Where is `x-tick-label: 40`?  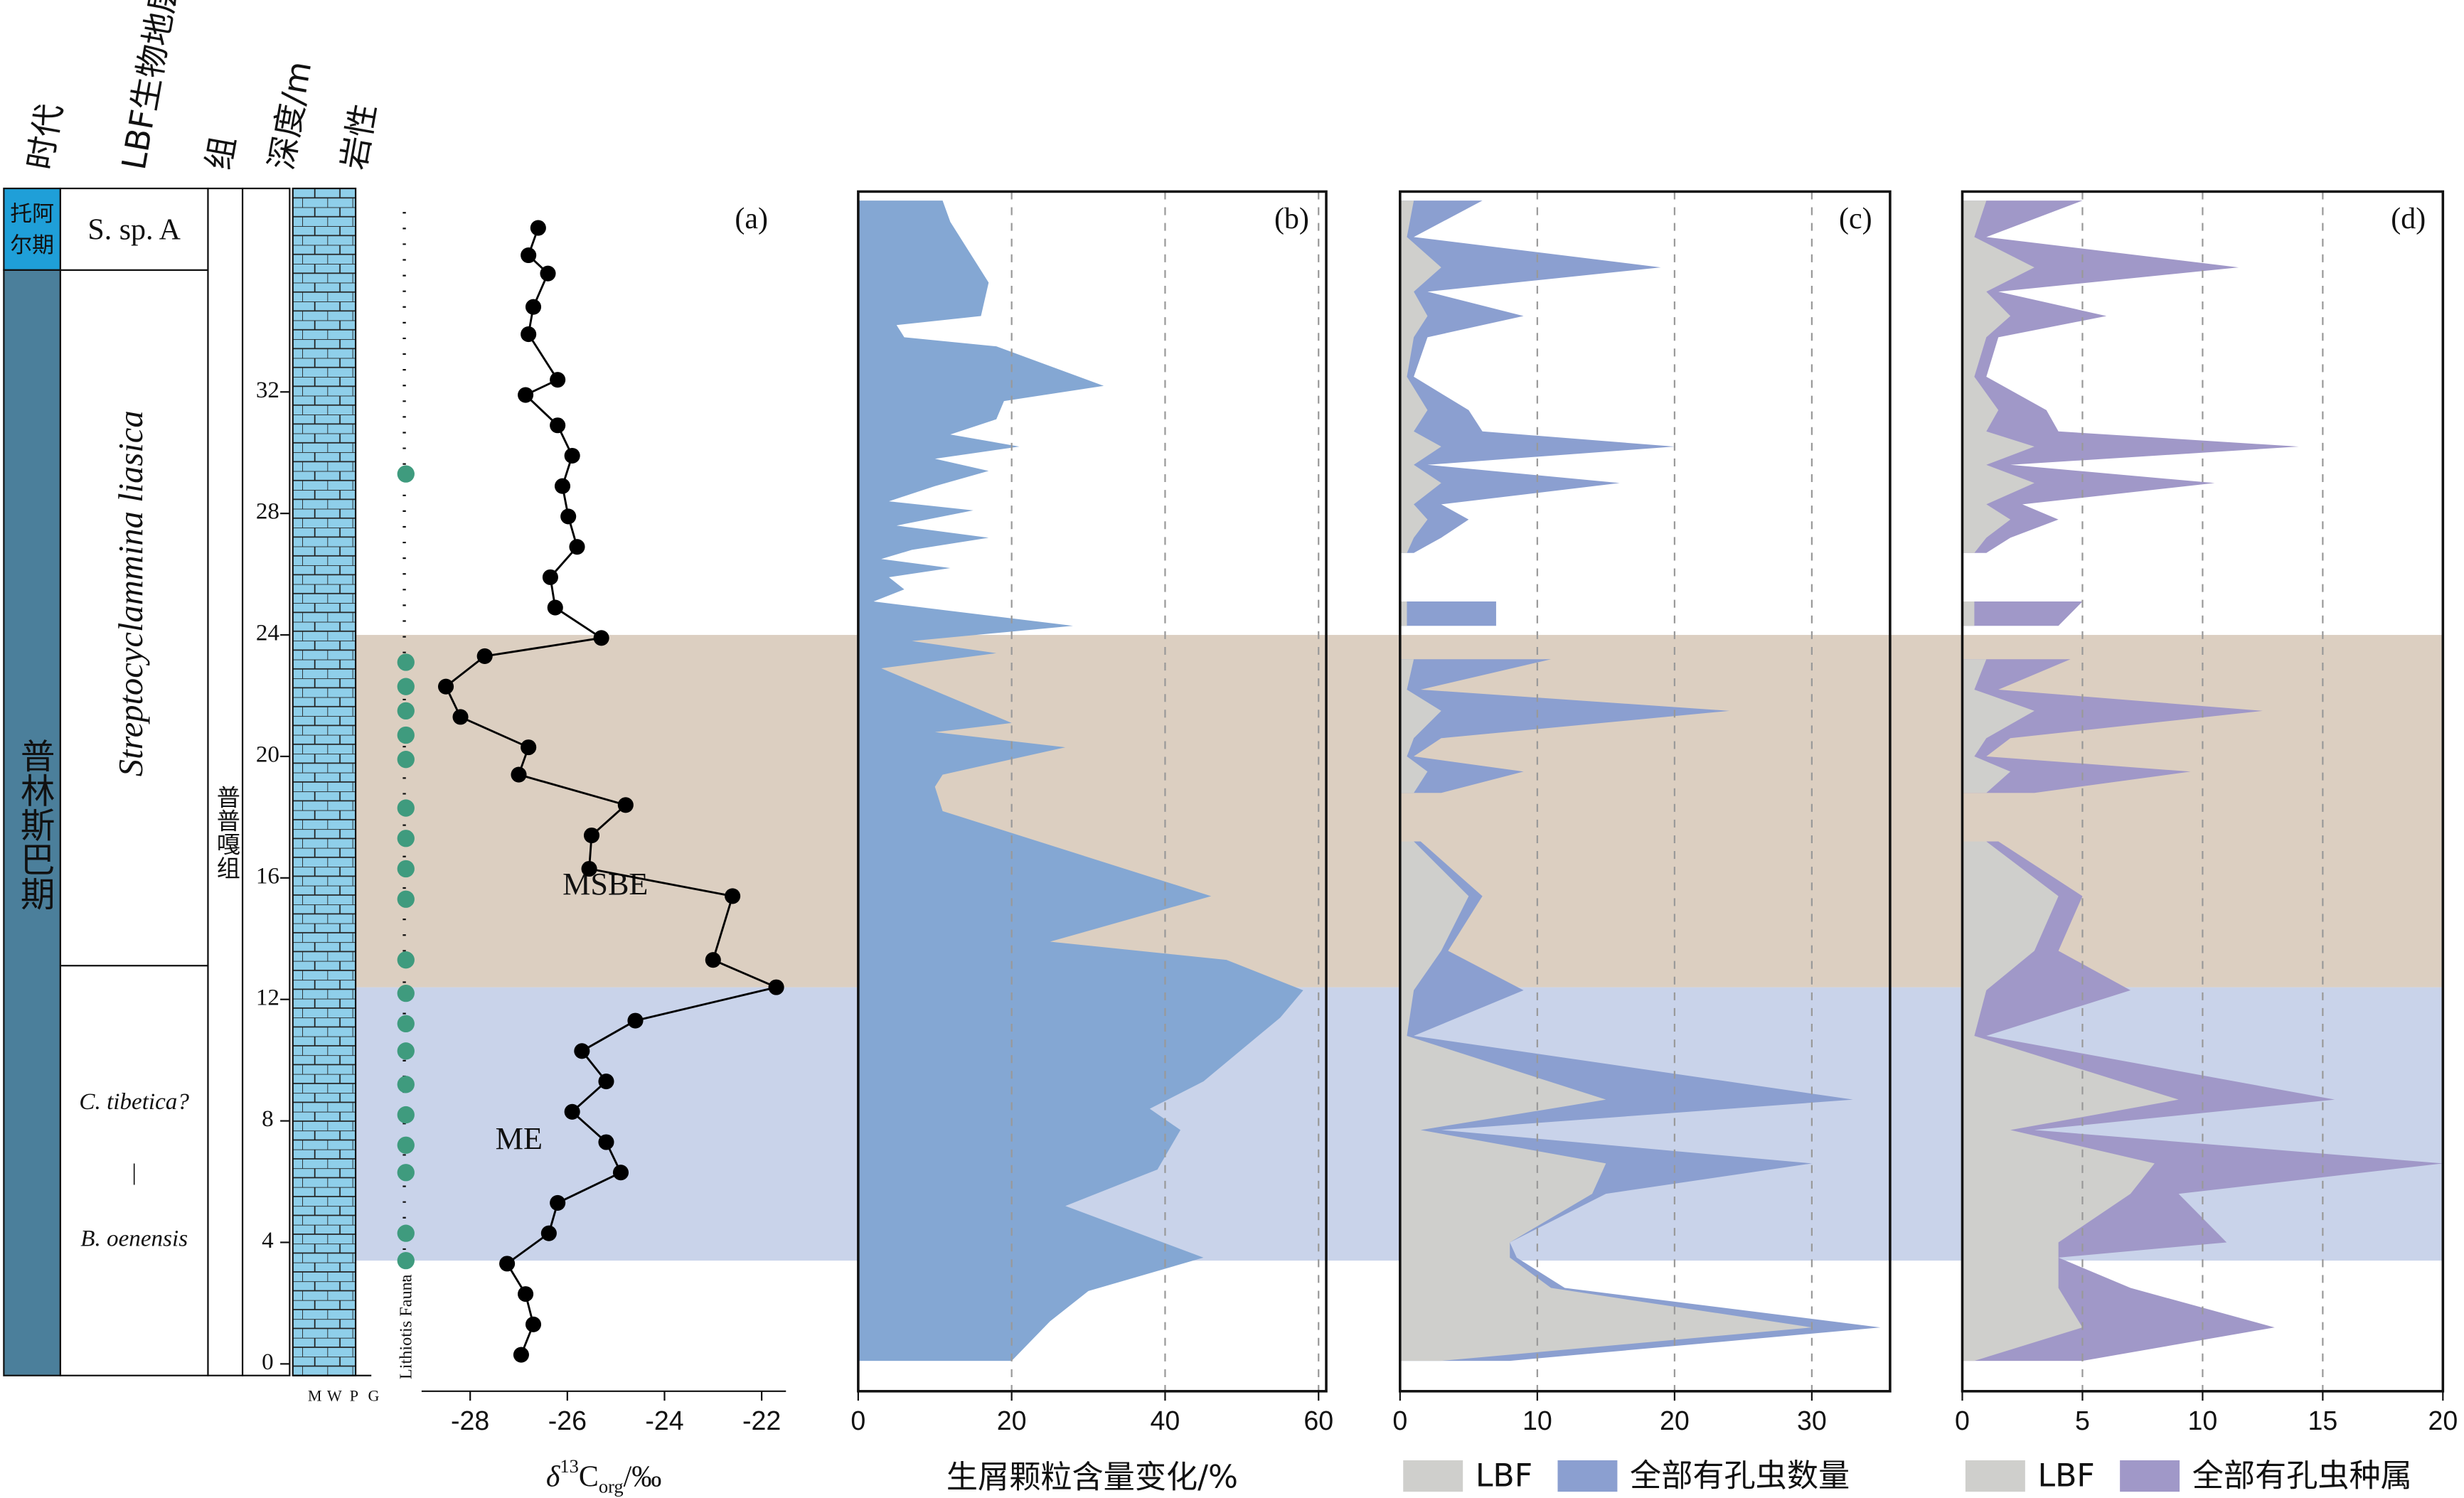 x-tick-label: 40 is located at coordinates (1165, 1420).